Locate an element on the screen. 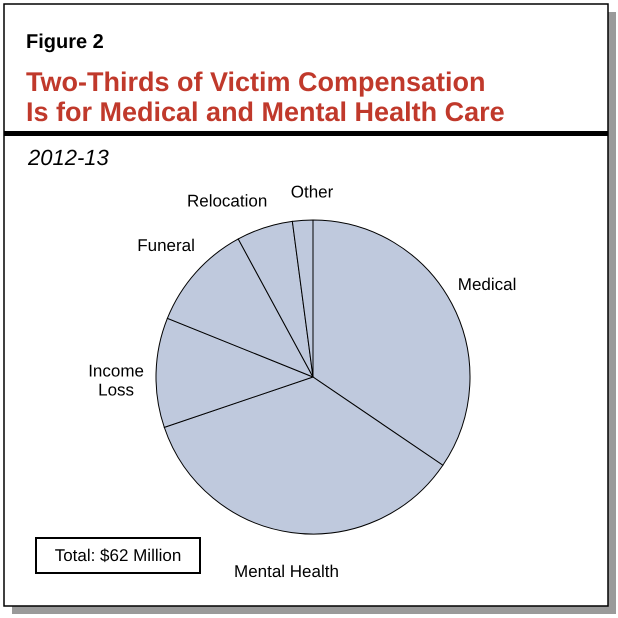 Image resolution: width=618 pixels, height=618 pixels. slice-label: Relocation is located at coordinates (227, 201).